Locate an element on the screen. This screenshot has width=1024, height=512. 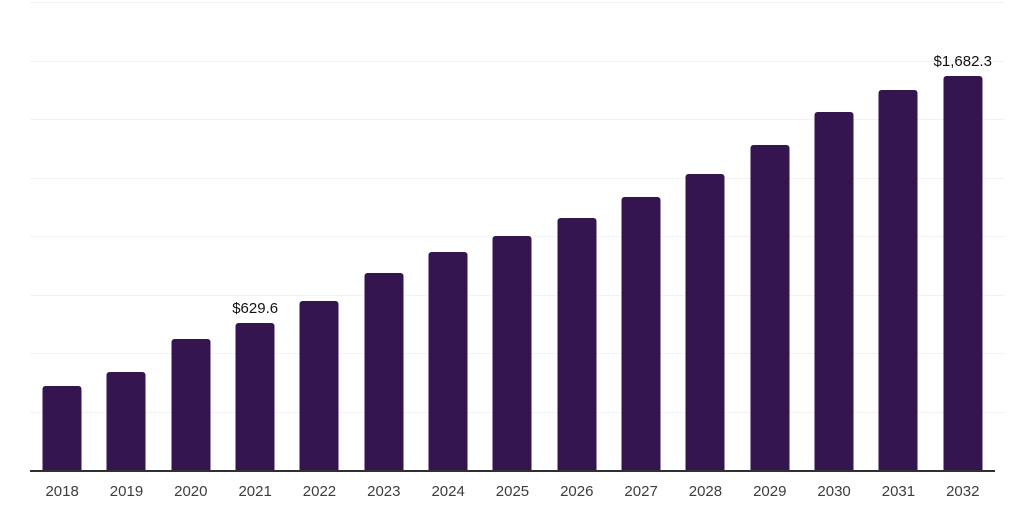
bar-2030 is located at coordinates (834, 291).